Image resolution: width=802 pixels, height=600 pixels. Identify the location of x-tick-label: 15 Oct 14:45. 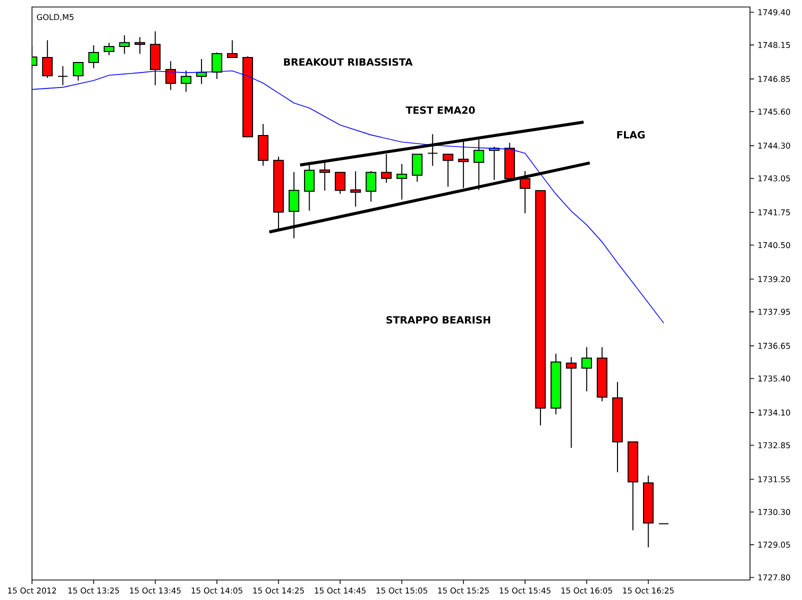
(340, 591).